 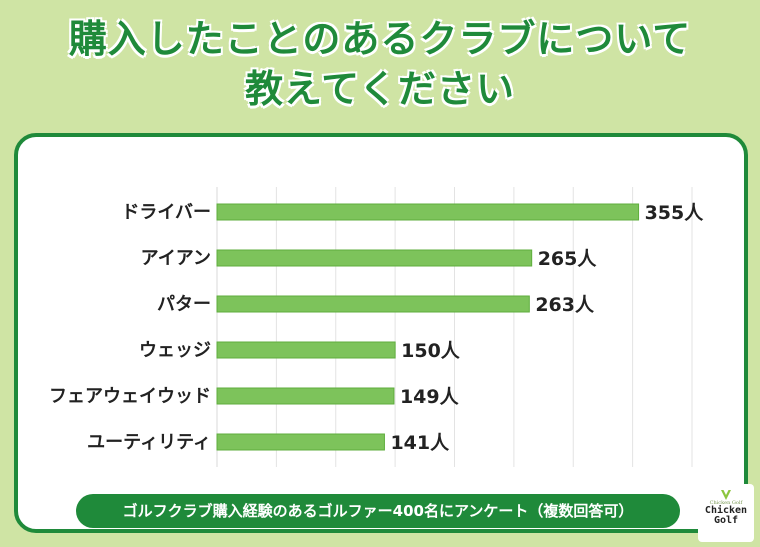 I want to click on category-label: ウェッジ, so click(x=175, y=350).